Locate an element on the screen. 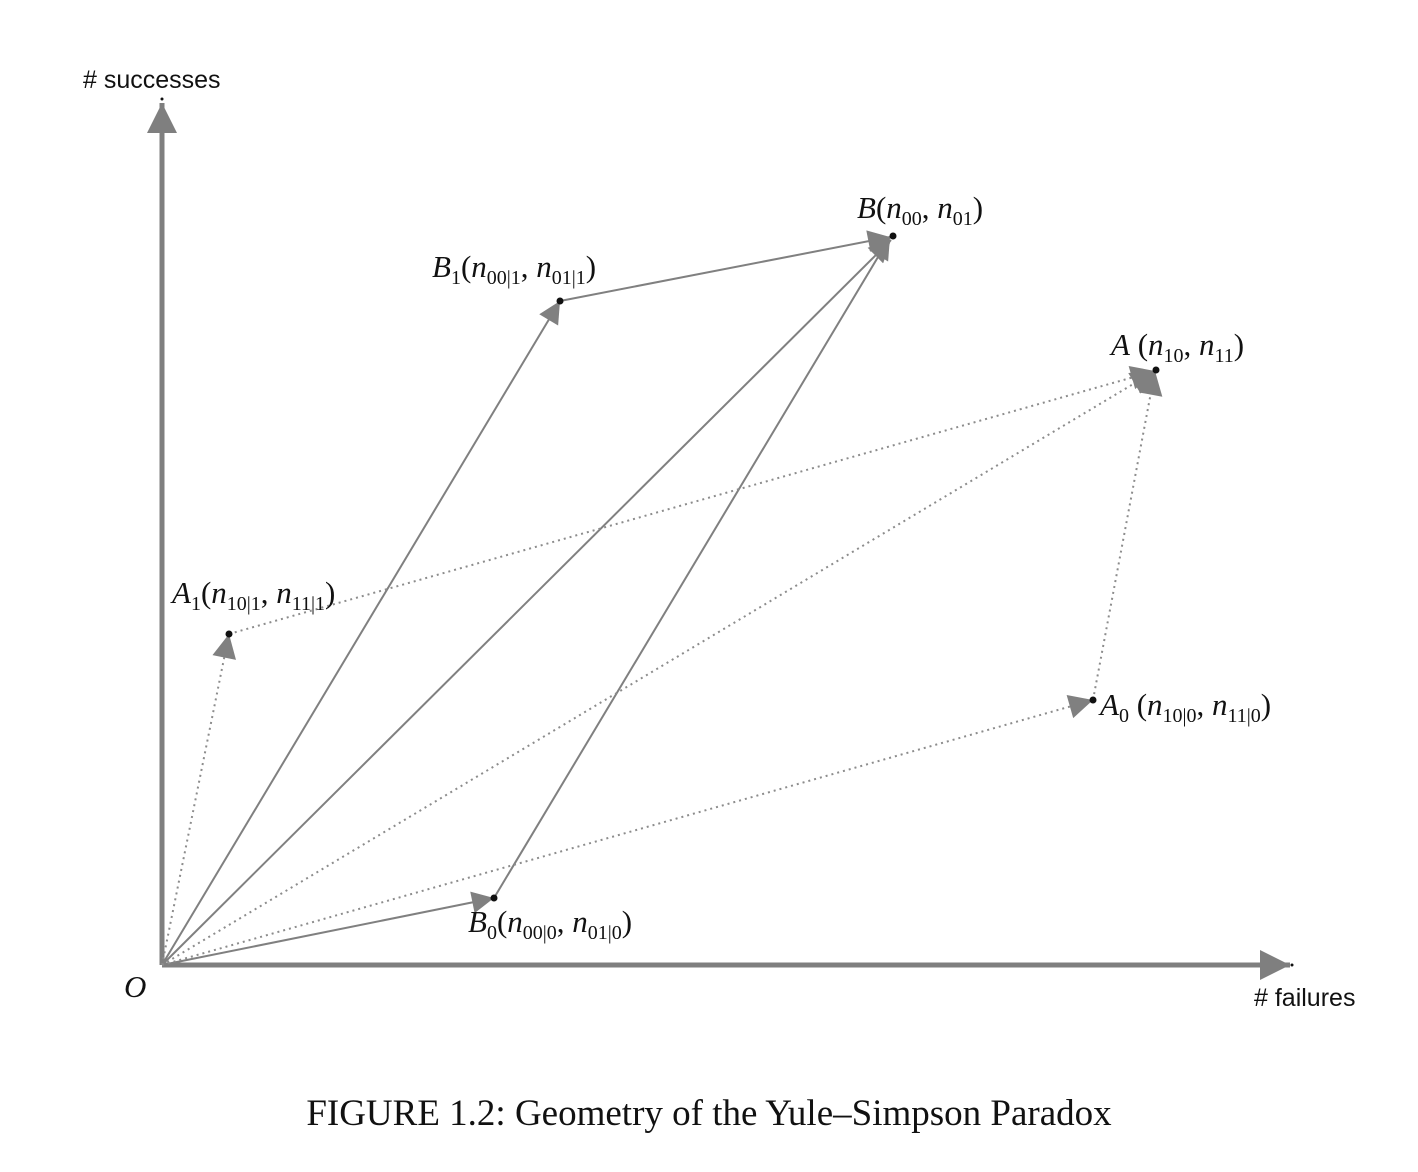  point-b is located at coordinates (893, 236).